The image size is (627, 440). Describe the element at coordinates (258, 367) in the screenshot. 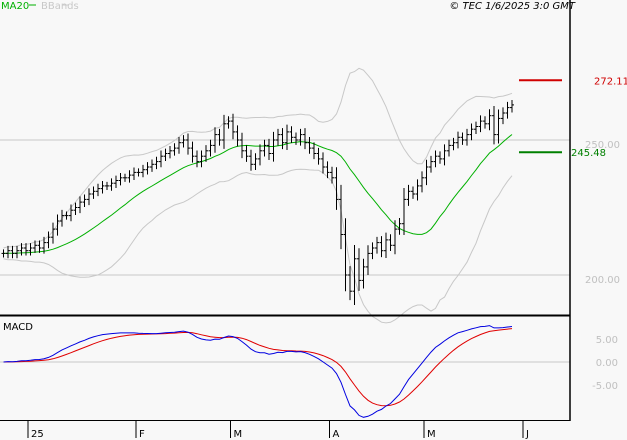

I see `signal-line` at that location.